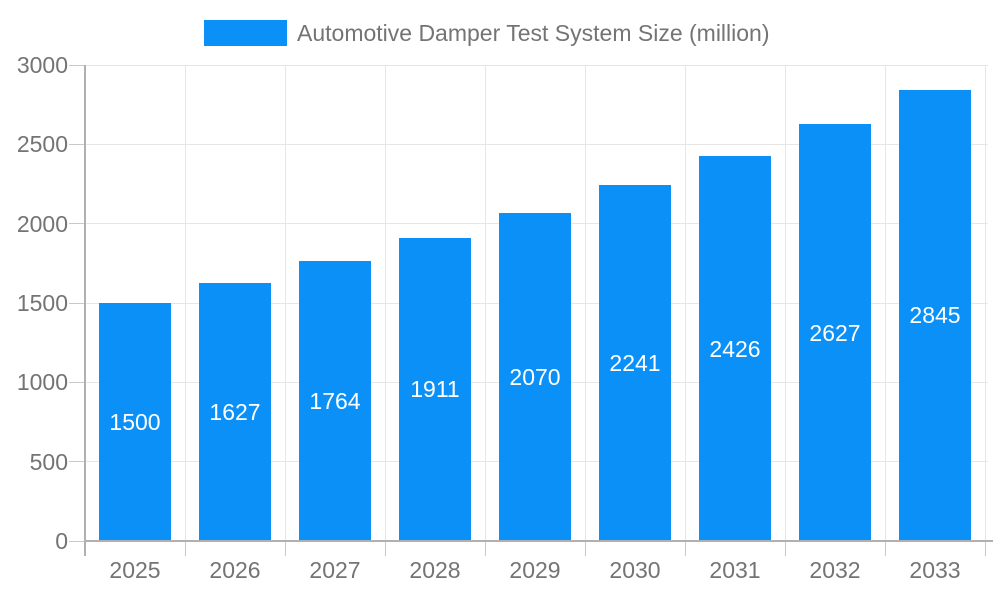 The width and height of the screenshot is (1000, 600). Describe the element at coordinates (335, 570) in the screenshot. I see `x-axis-label: 2027` at that location.